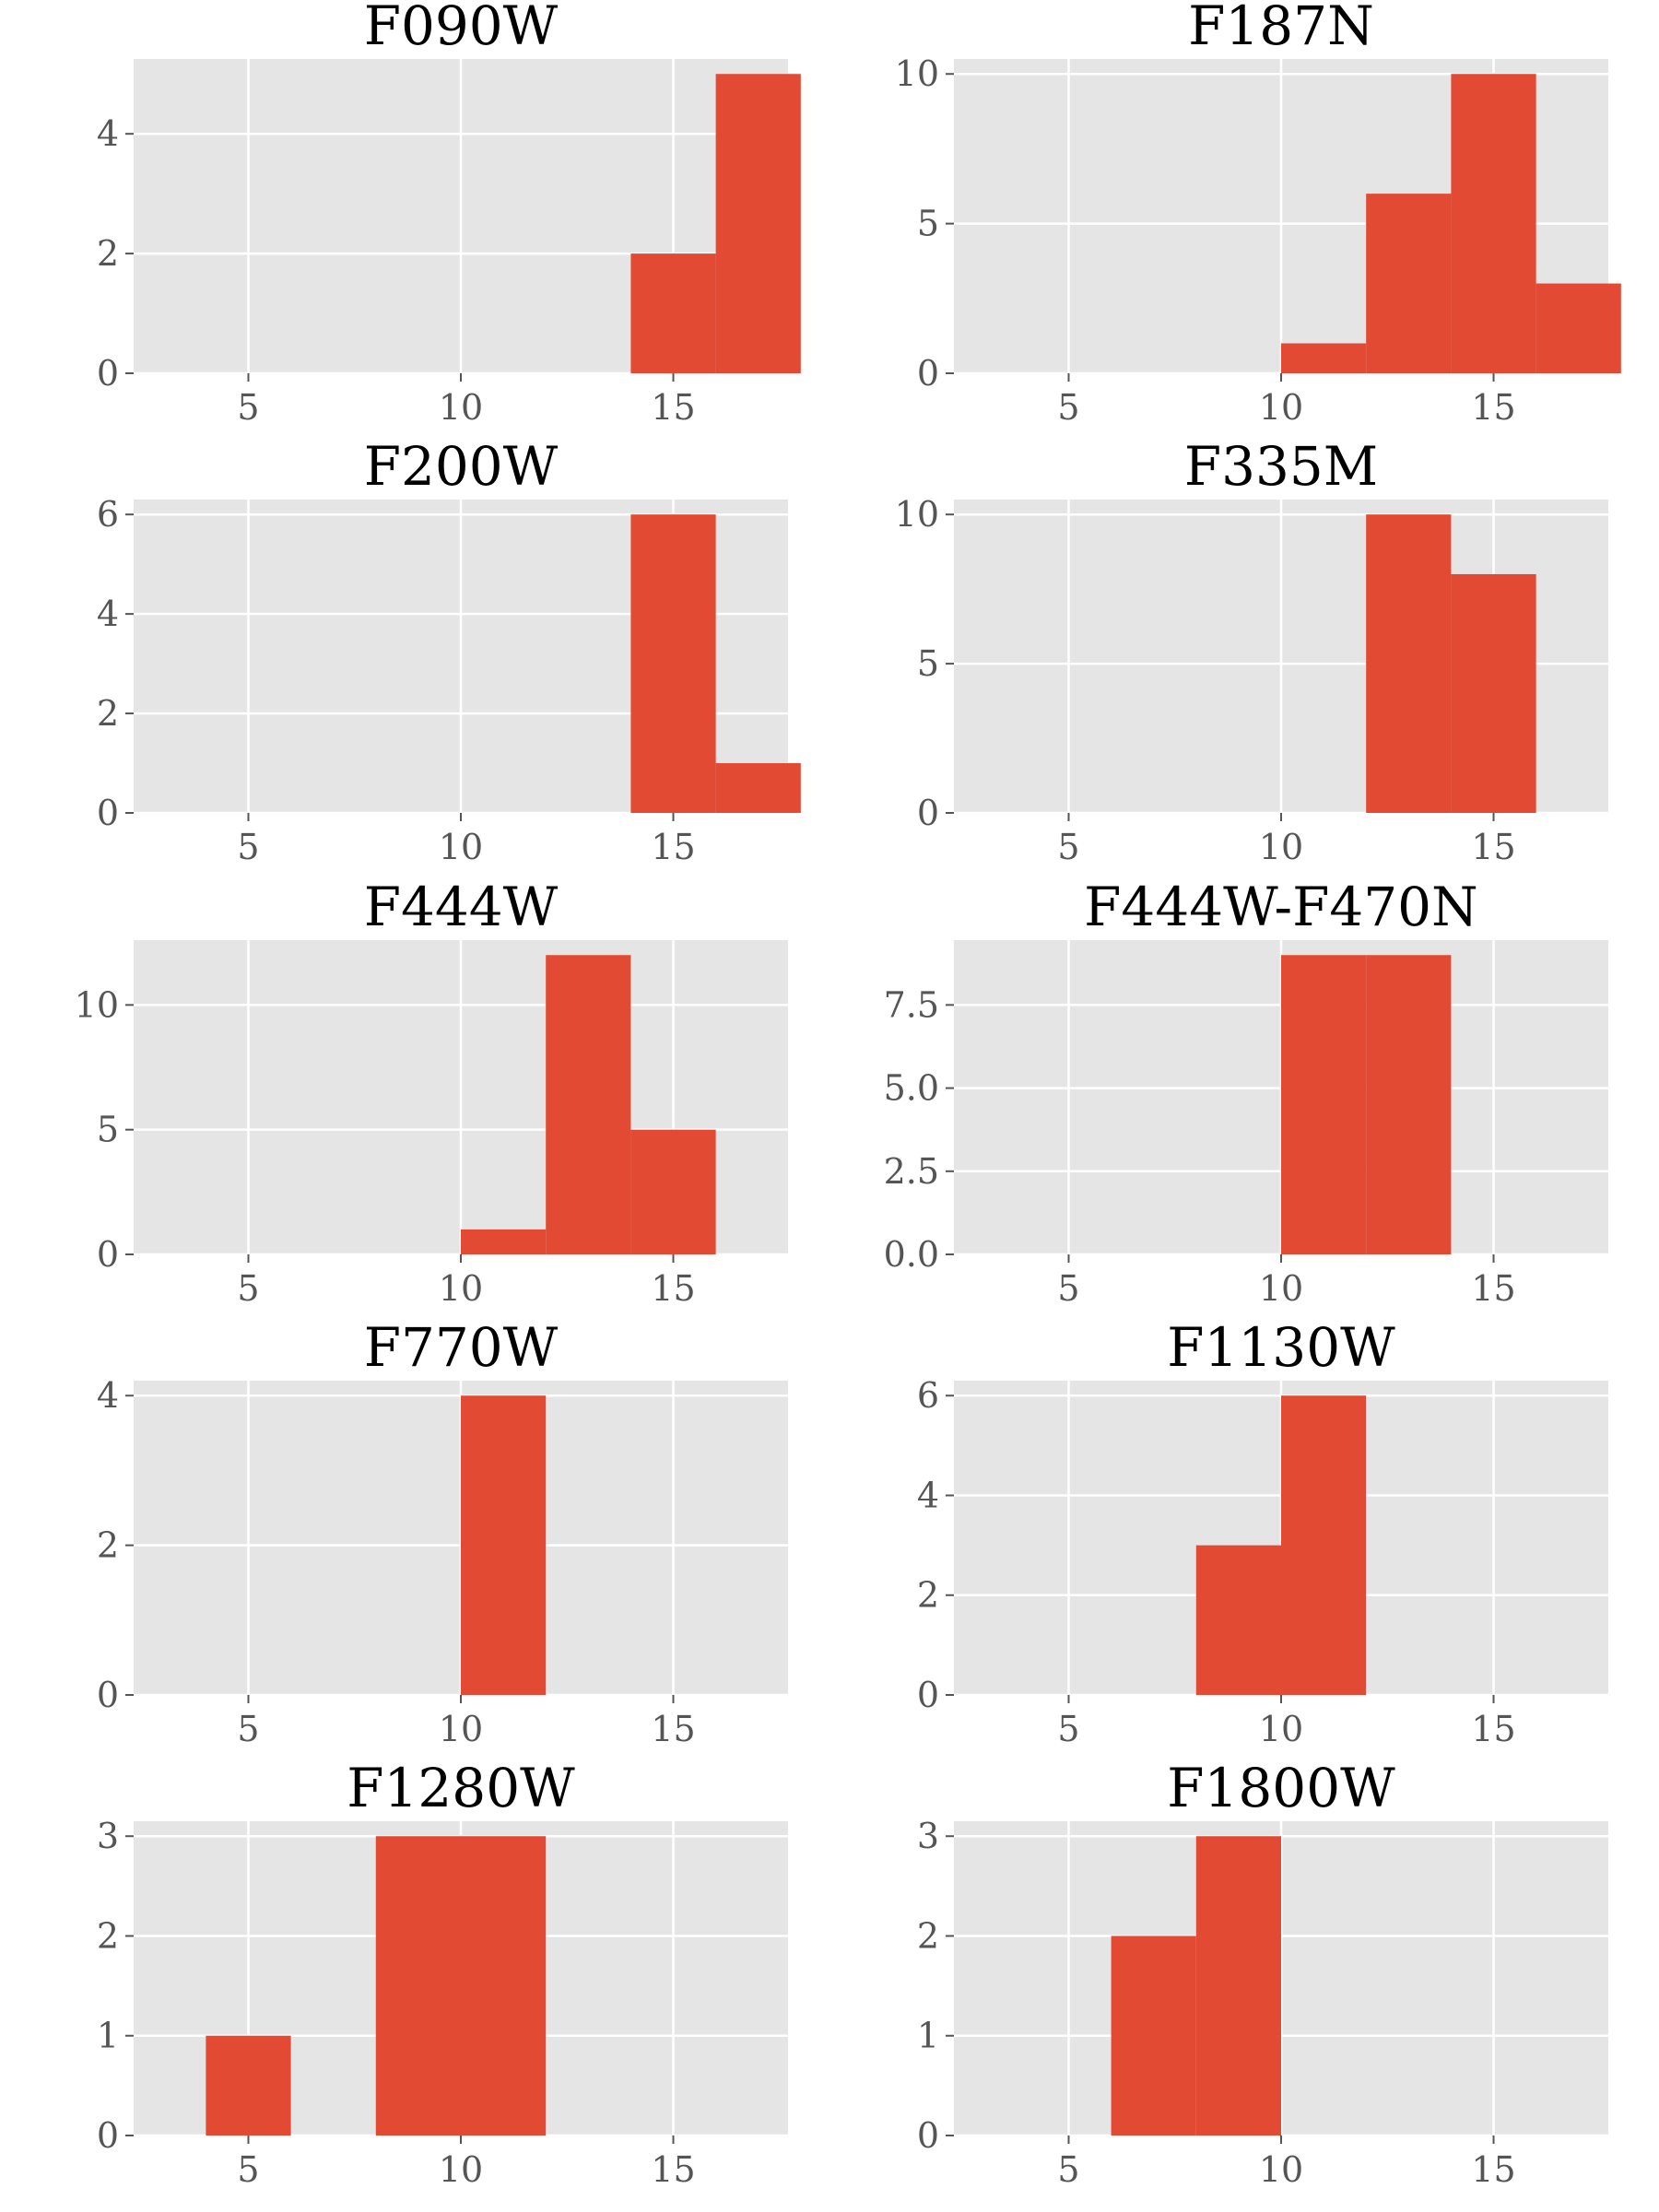 The image size is (1659, 2212). What do you see at coordinates (1281, 466) in the screenshot?
I see `panel-title: F335M` at bounding box center [1281, 466].